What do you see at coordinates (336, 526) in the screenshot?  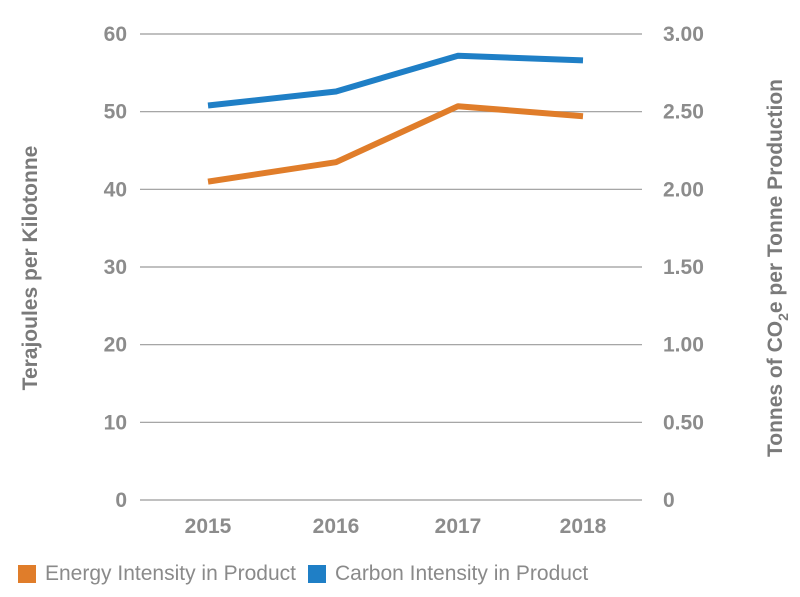 I see `x-tick-label: 2016` at bounding box center [336, 526].